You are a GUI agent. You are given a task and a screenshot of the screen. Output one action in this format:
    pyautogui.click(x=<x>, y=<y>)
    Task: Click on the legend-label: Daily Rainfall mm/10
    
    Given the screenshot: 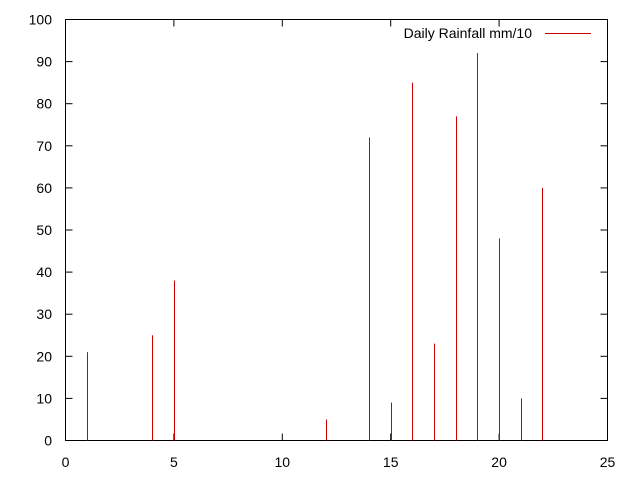 What is the action you would take?
    pyautogui.click(x=468, y=33)
    